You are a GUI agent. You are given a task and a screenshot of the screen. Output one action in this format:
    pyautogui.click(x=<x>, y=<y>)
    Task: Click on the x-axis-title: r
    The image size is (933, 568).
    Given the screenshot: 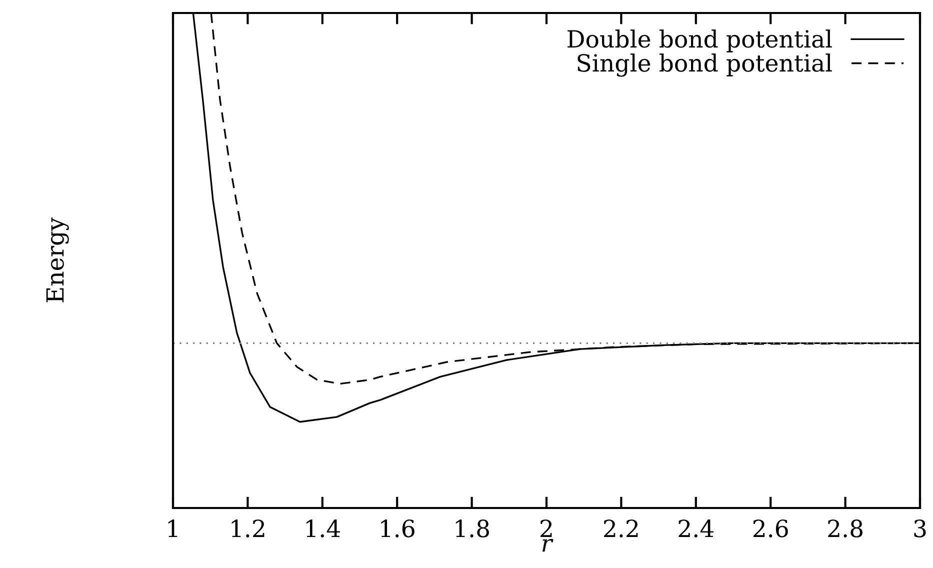 What is the action you would take?
    pyautogui.click(x=548, y=545)
    